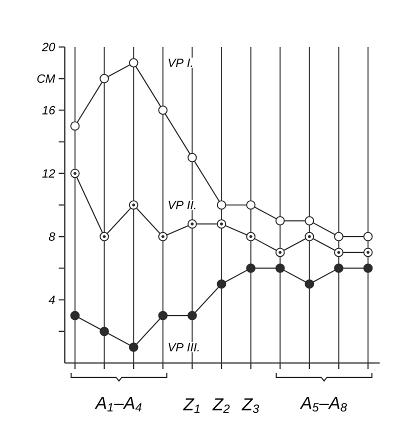  What do you see at coordinates (221, 405) in the screenshot?
I see `x-tick-label: Z$_{2}$` at bounding box center [221, 405].